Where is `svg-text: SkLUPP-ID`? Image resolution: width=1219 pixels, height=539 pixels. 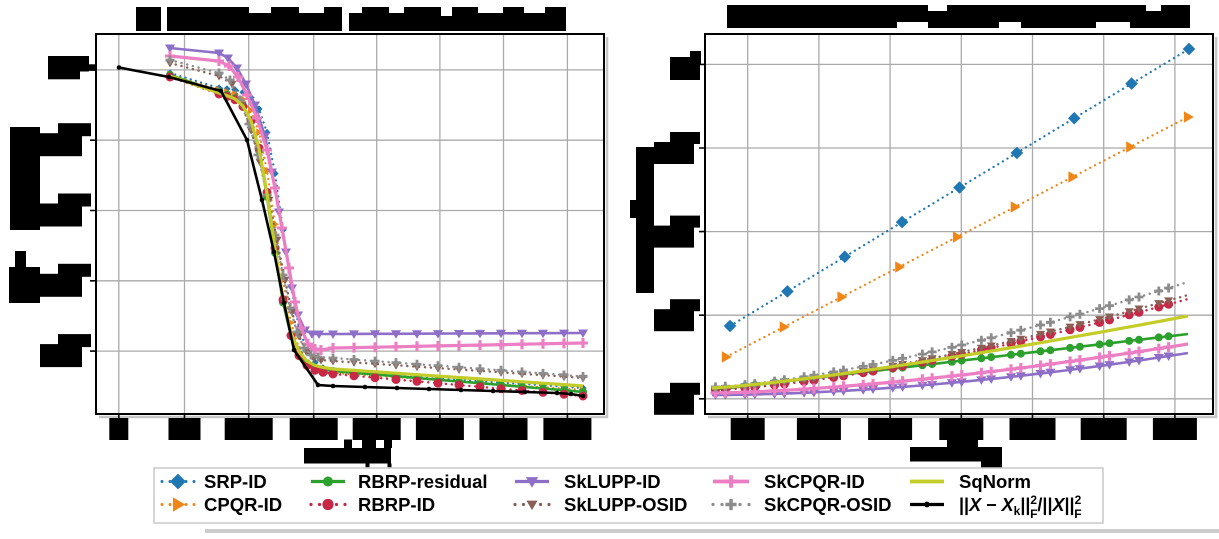 svg-text: SkLUPP-ID is located at coordinates (612, 481).